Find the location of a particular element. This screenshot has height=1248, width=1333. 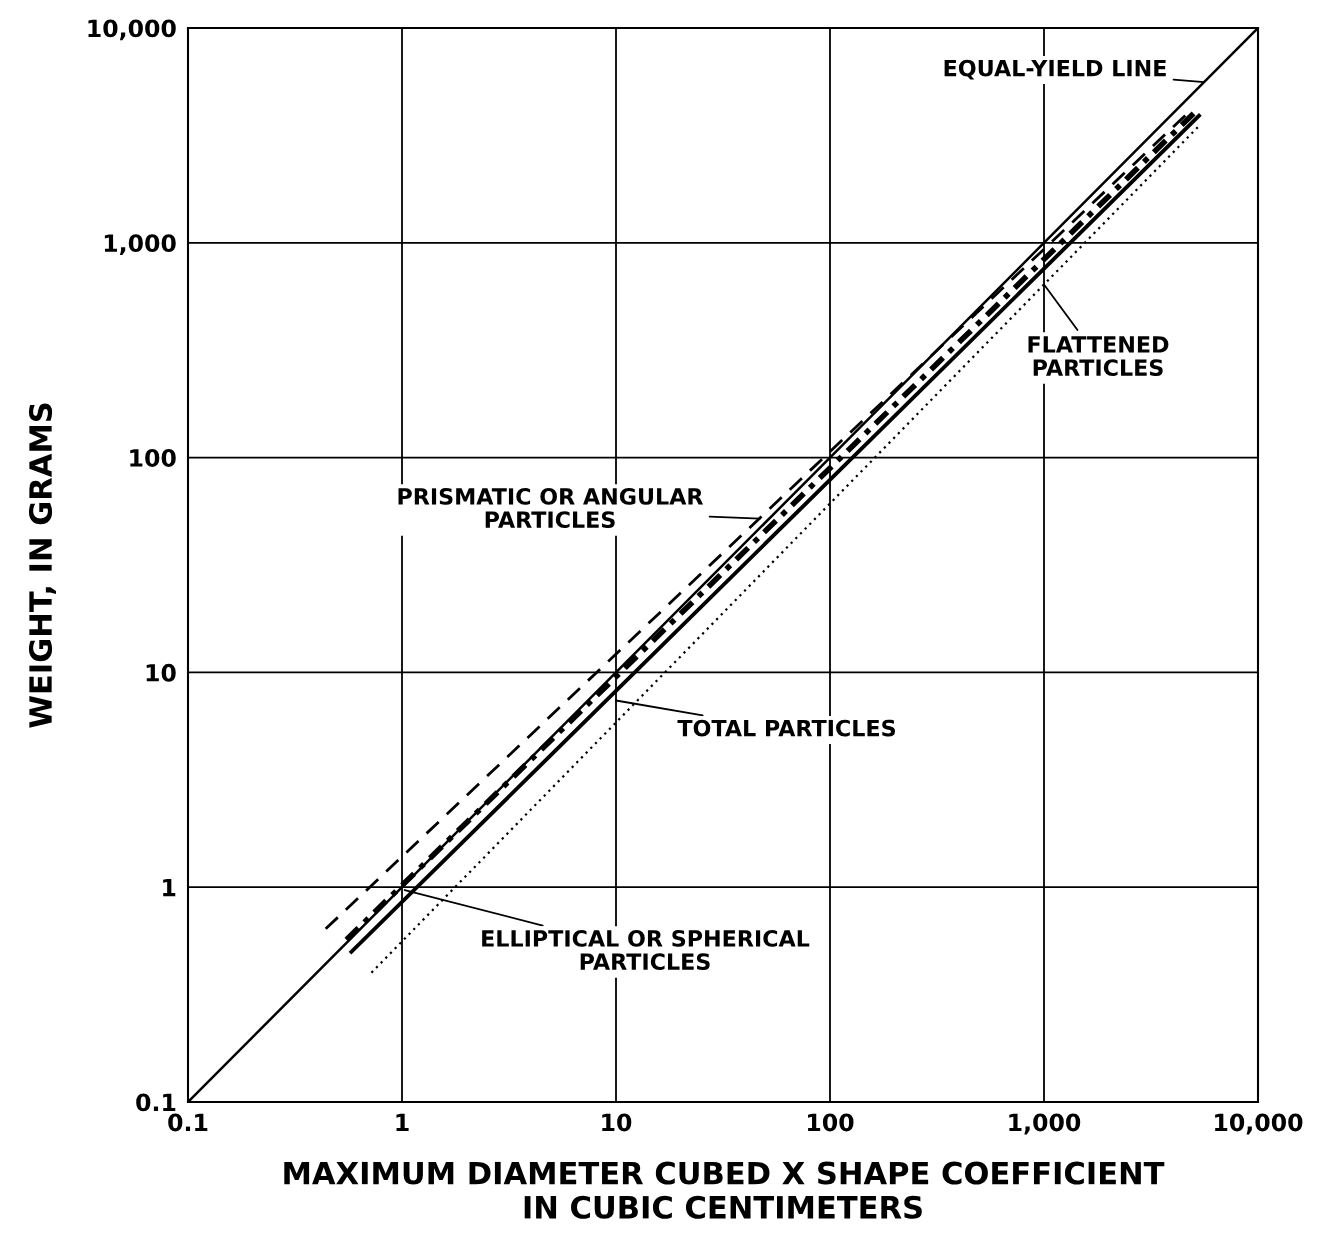

x-tick-label: 1,000 is located at coordinates (1045, 1124).